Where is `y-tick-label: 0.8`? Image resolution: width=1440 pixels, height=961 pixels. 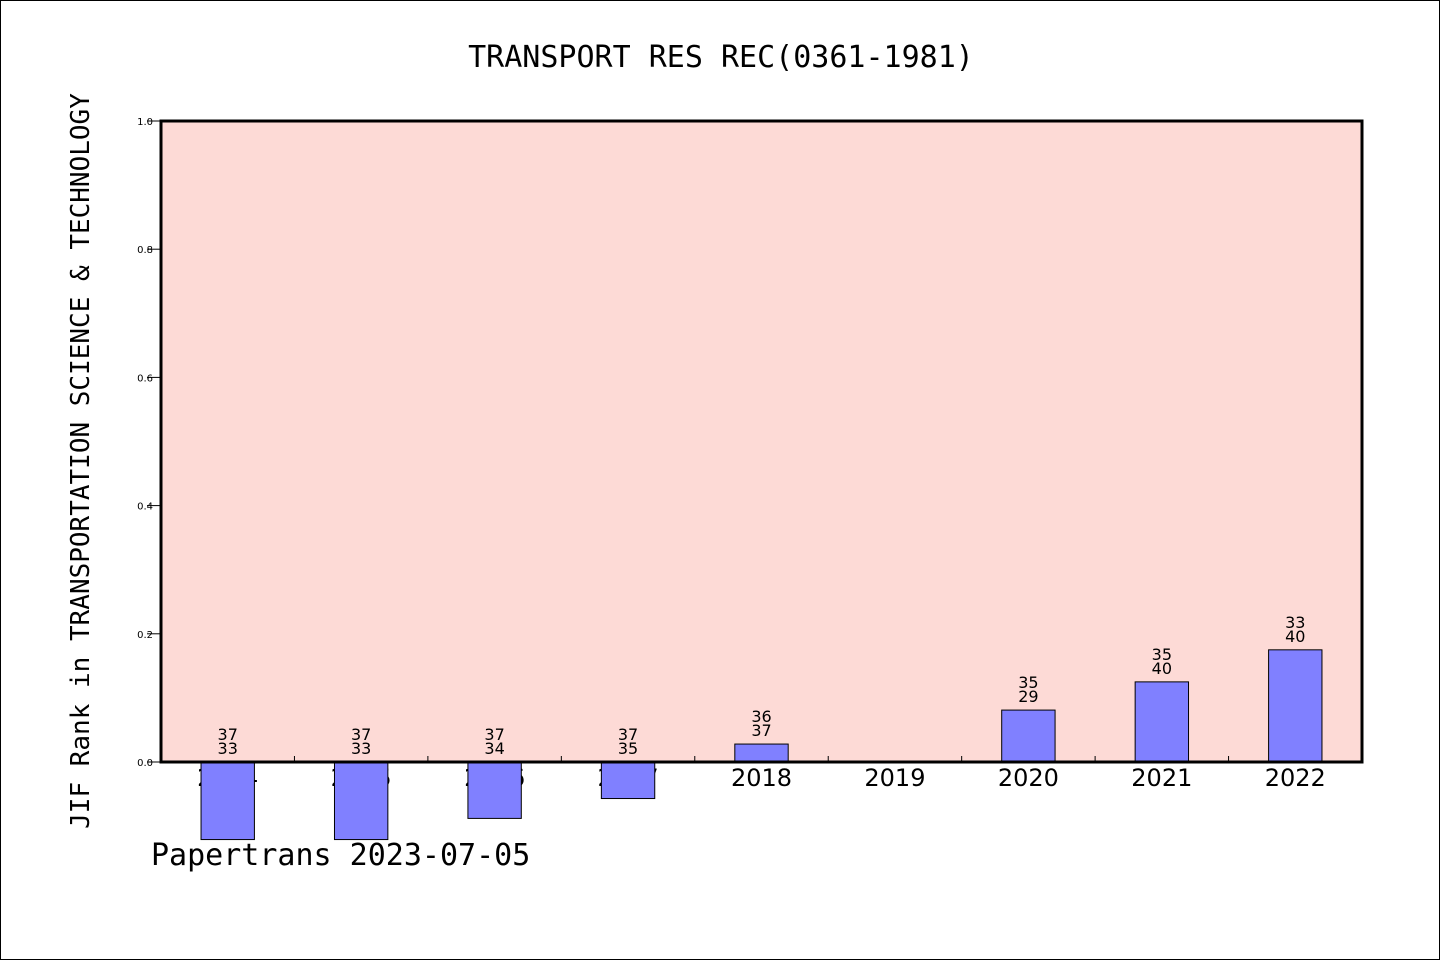
y-tick-label: 0.8 is located at coordinates (145, 250).